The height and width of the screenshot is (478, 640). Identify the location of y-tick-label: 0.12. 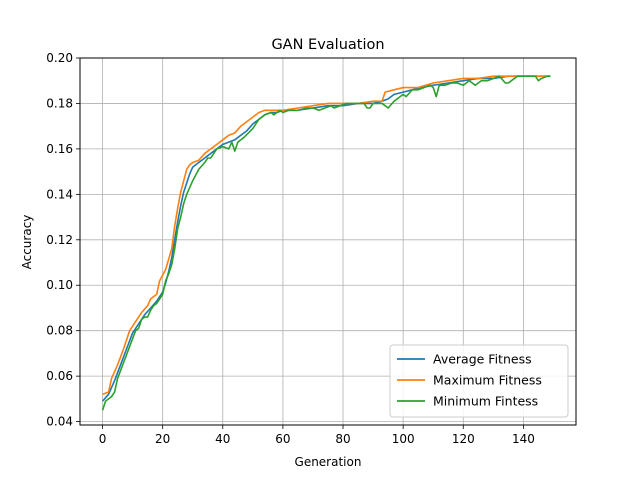
(59, 240).